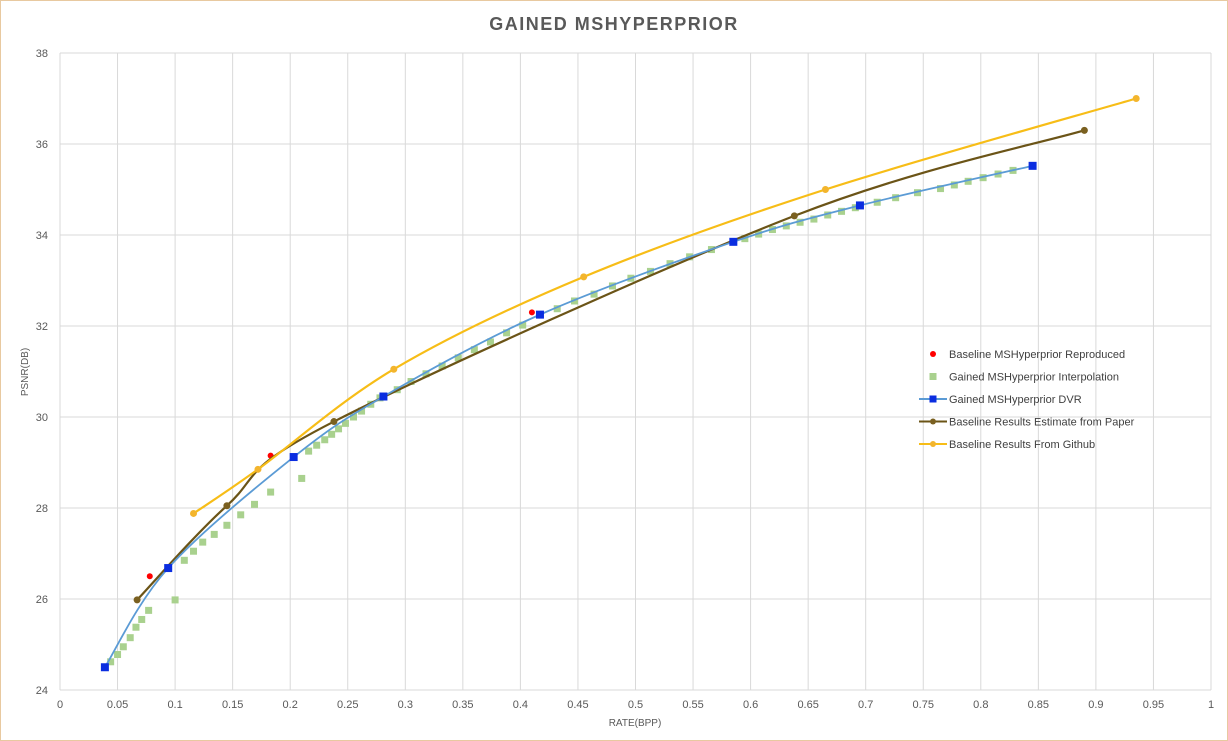 The image size is (1228, 741). I want to click on x-tick-label: 0.15, so click(232, 705).